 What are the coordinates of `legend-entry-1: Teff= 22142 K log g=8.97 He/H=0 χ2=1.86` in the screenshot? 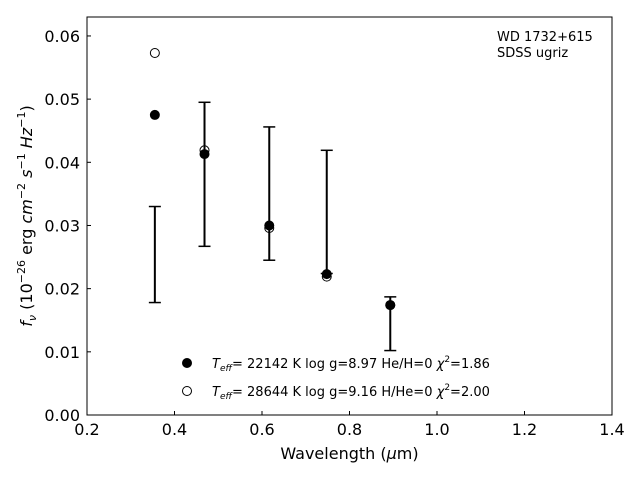 It's located at (351, 364).